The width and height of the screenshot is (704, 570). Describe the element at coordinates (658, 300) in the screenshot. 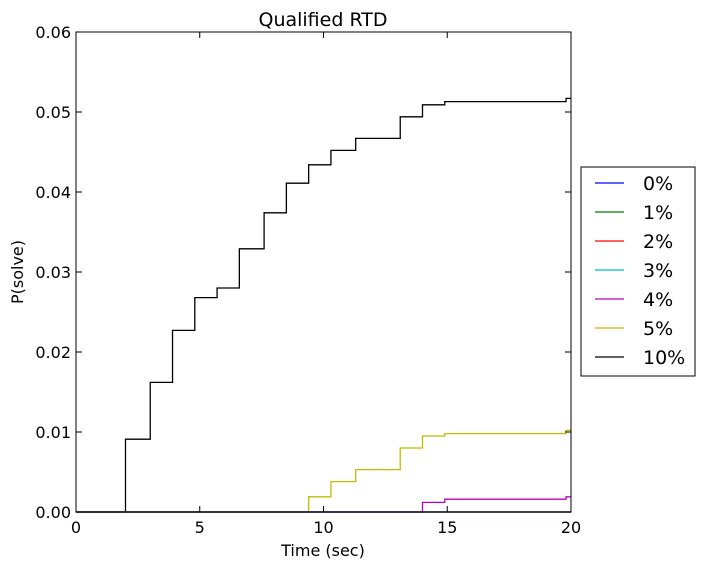

I see `legend-label: 4%` at that location.